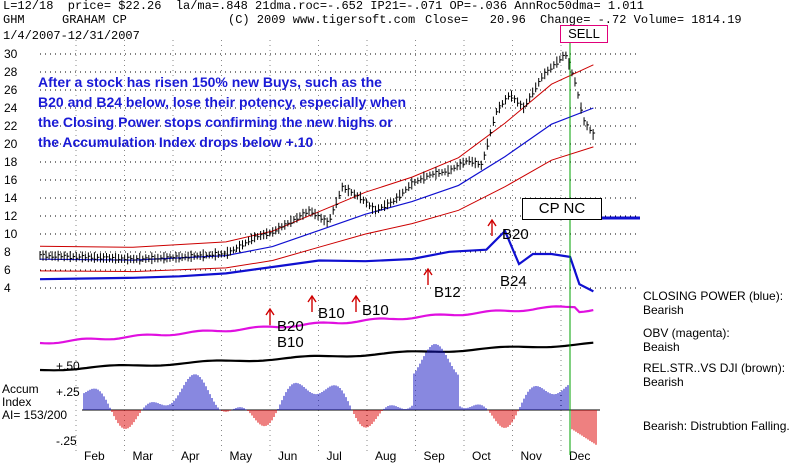  What do you see at coordinates (713, 296) in the screenshot?
I see `closing-power-label: CLOSING POWER (blue):` at bounding box center [713, 296].